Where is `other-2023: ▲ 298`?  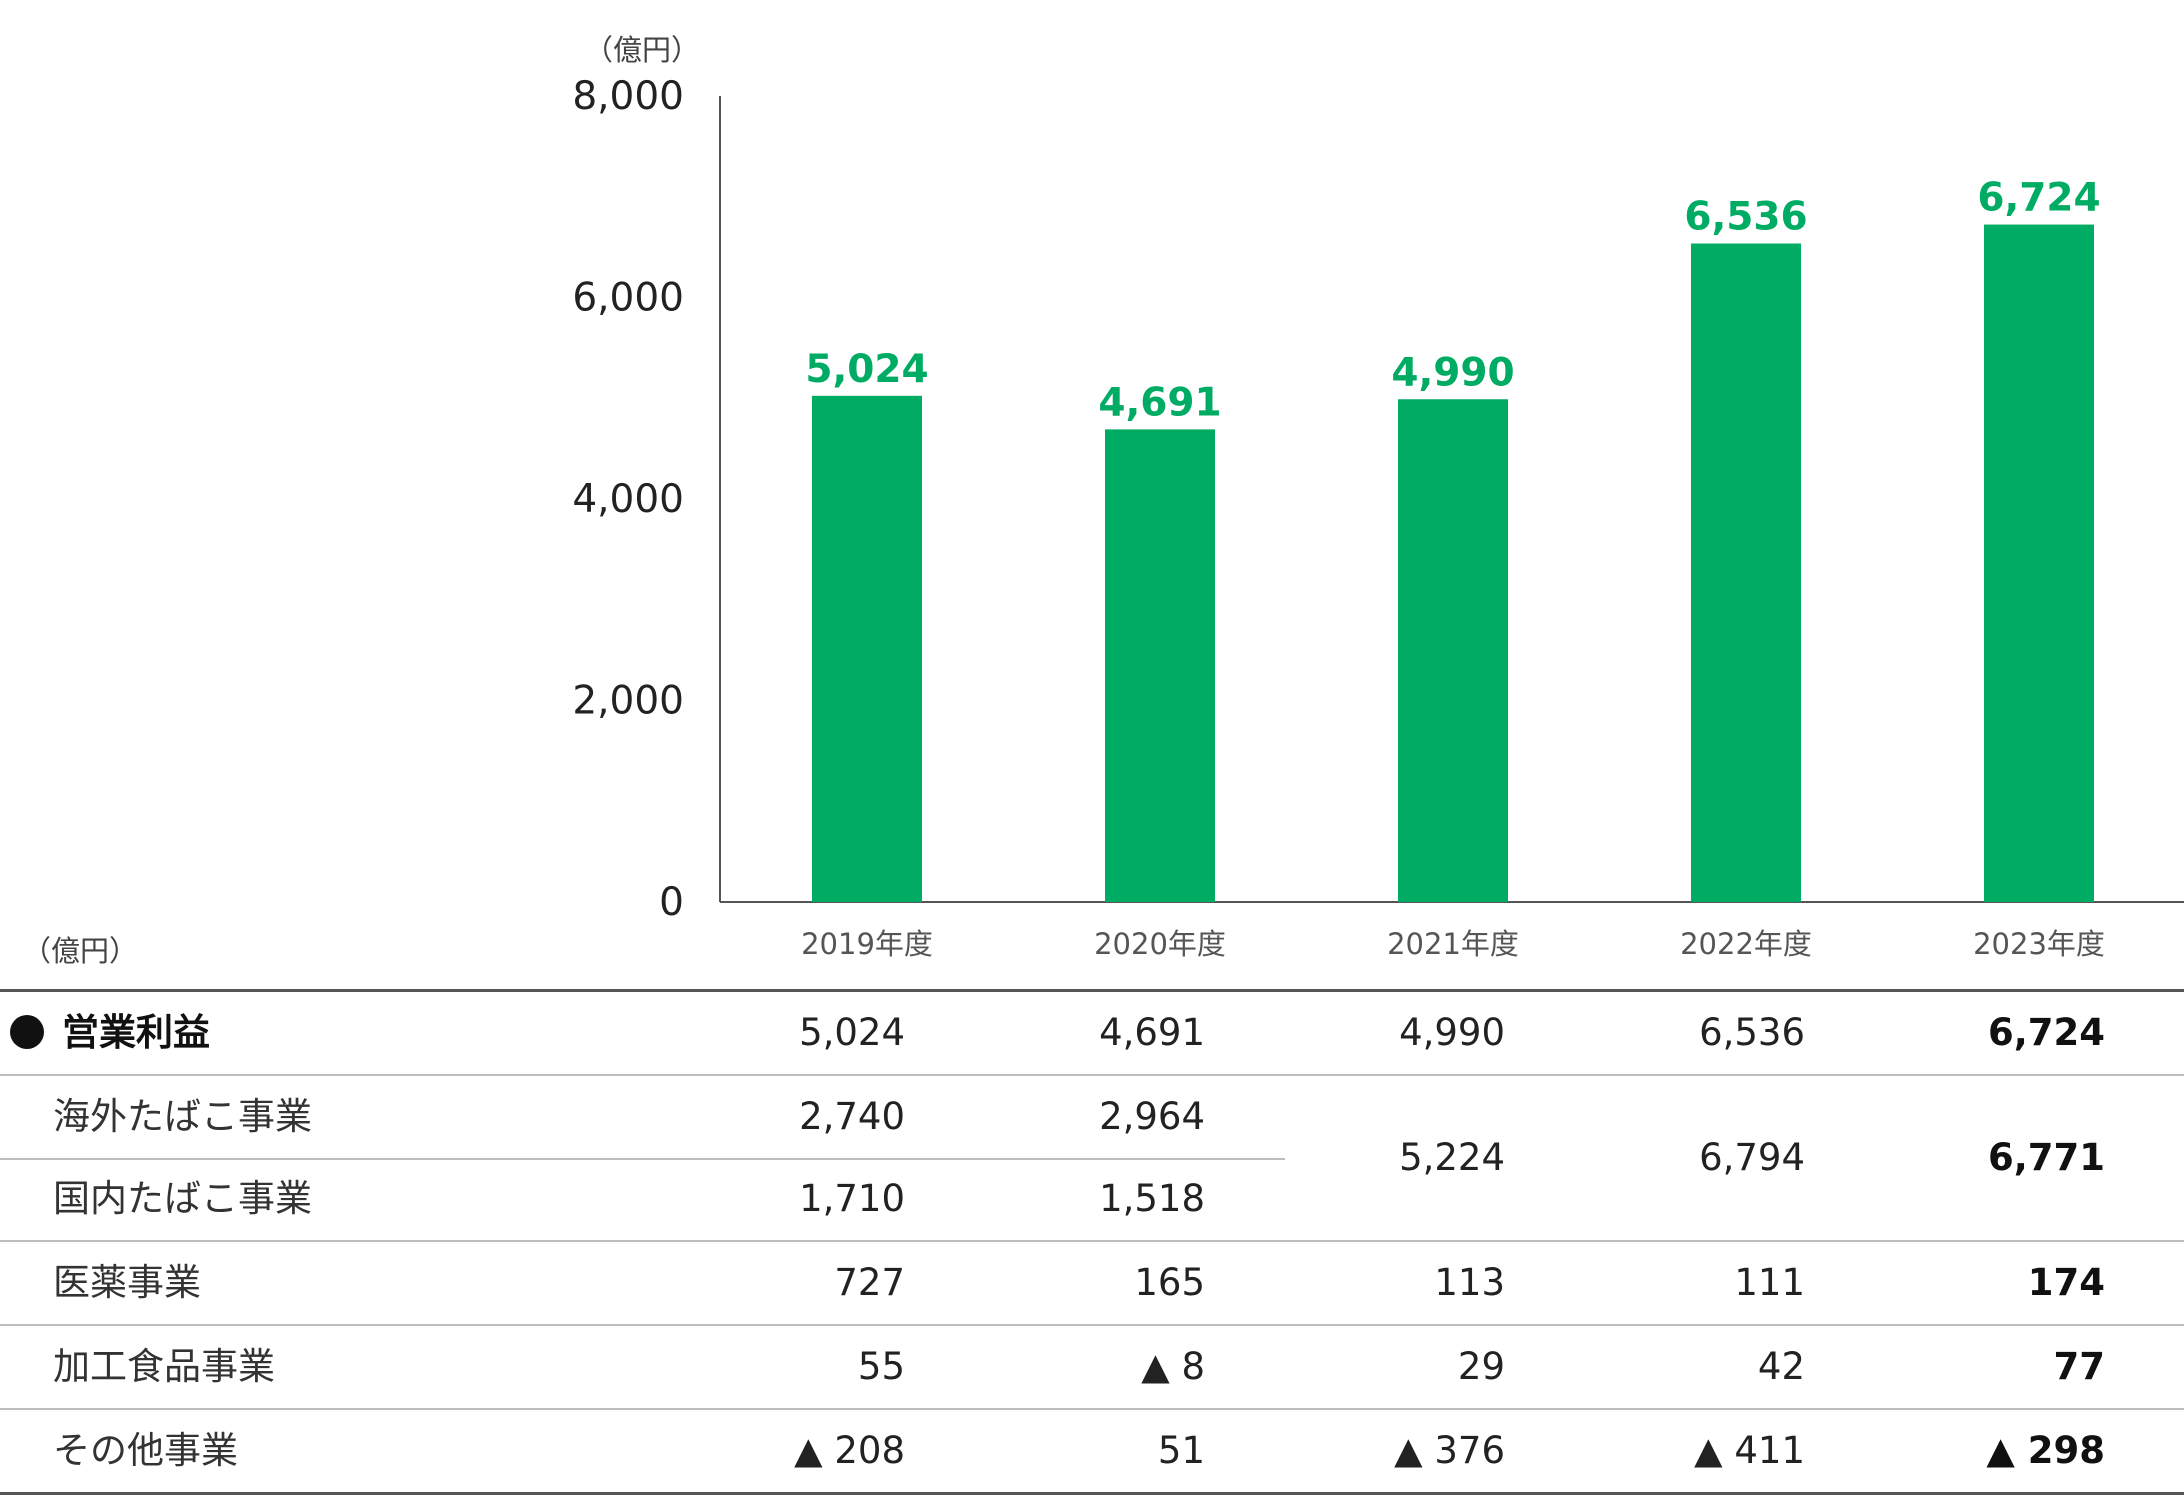 other-2023: ▲ 298 is located at coordinates (2045, 1450).